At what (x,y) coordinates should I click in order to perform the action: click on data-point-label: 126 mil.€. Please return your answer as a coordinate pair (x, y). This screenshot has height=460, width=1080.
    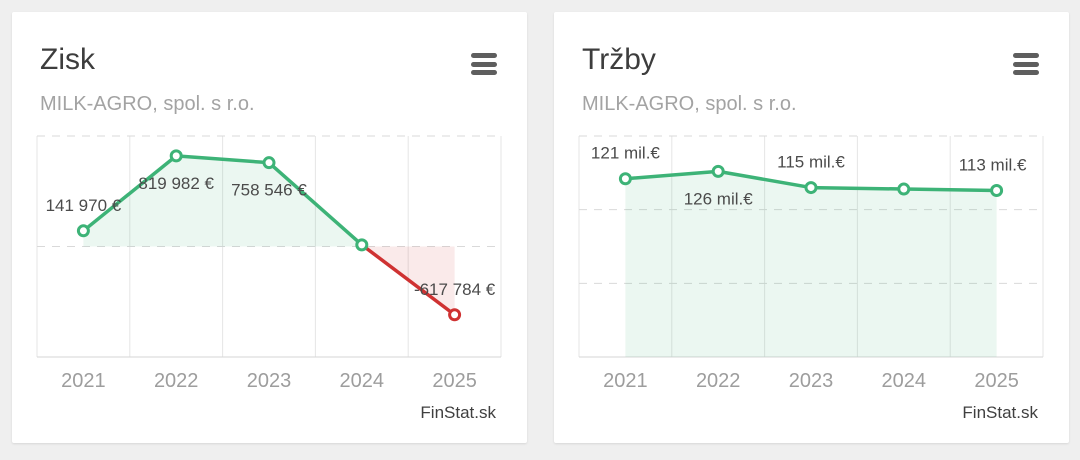
    Looking at the image, I should click on (719, 198).